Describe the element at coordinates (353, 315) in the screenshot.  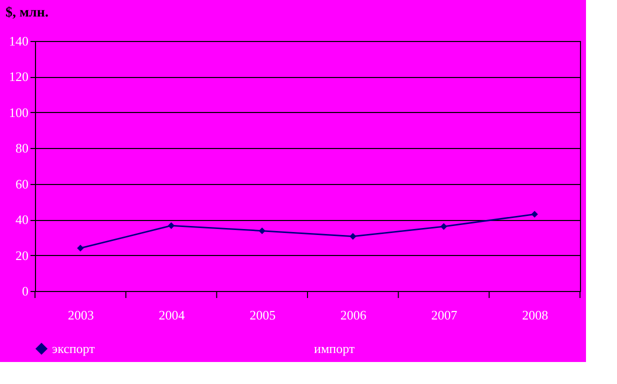
I see `x-tick-label: 2006` at that location.